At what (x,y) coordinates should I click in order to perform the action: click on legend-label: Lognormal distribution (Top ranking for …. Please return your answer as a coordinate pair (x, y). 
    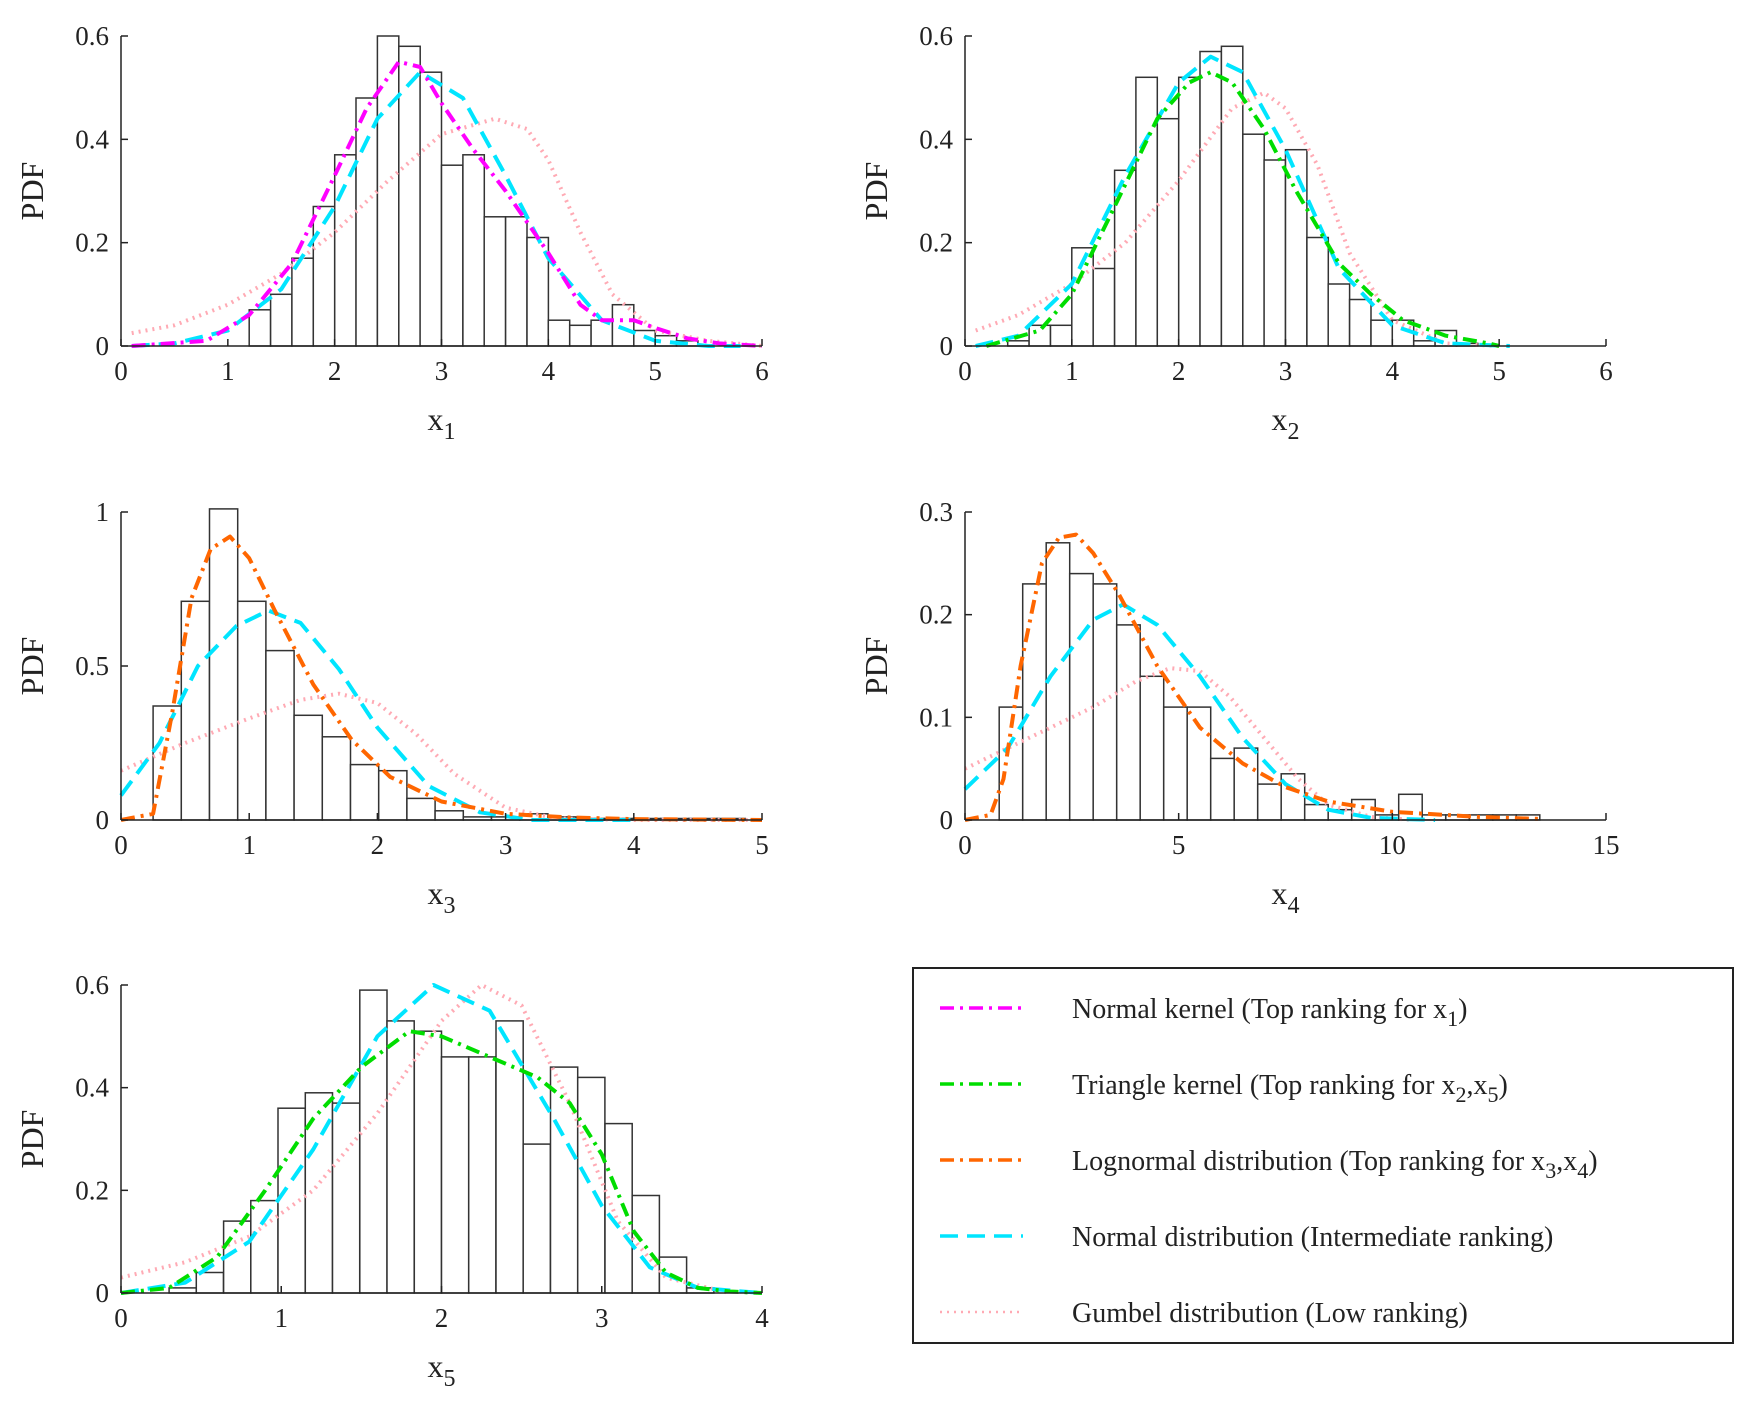
    Looking at the image, I should click on (1335, 1164).